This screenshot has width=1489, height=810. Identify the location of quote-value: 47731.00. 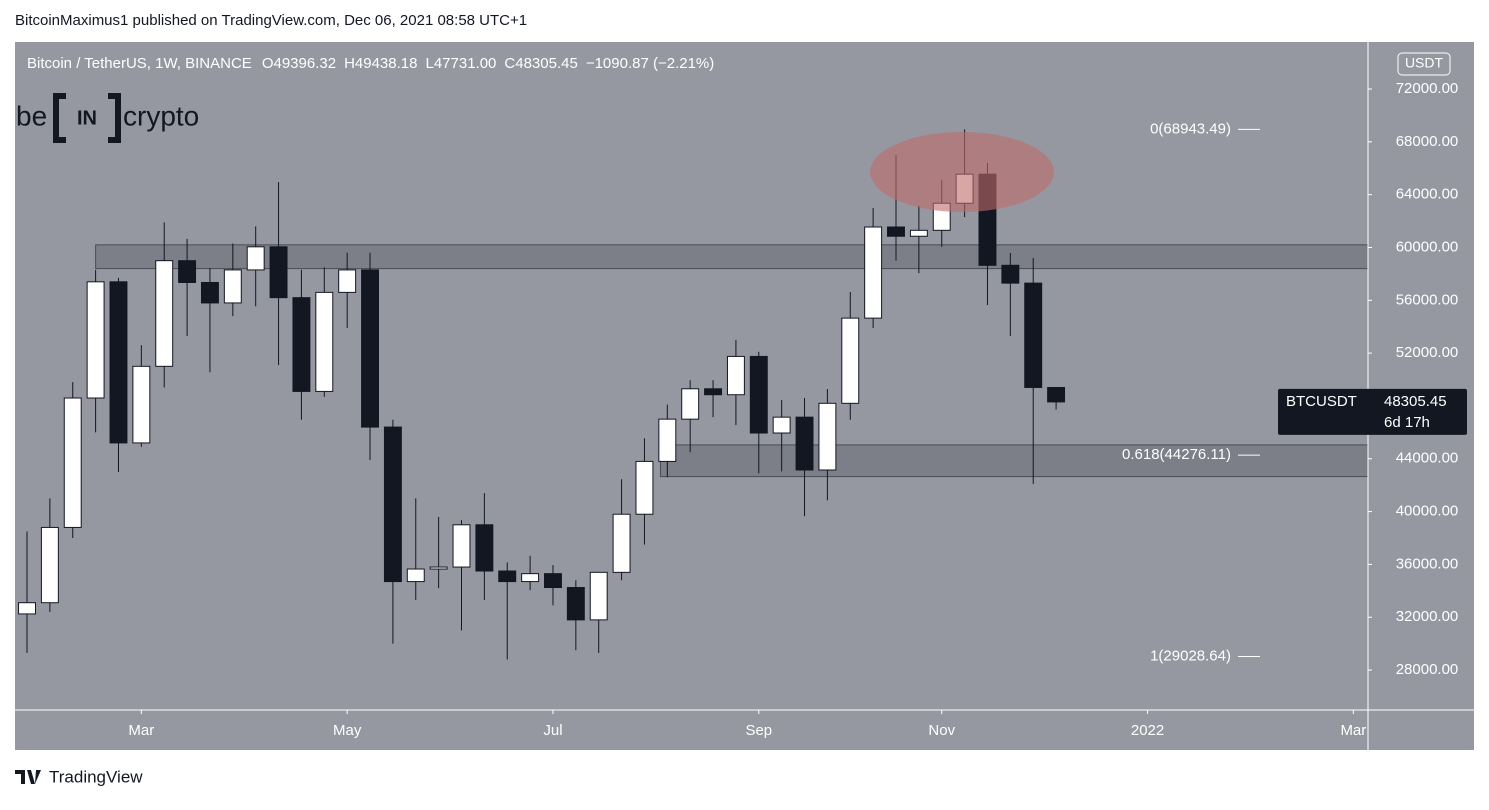
(465, 63).